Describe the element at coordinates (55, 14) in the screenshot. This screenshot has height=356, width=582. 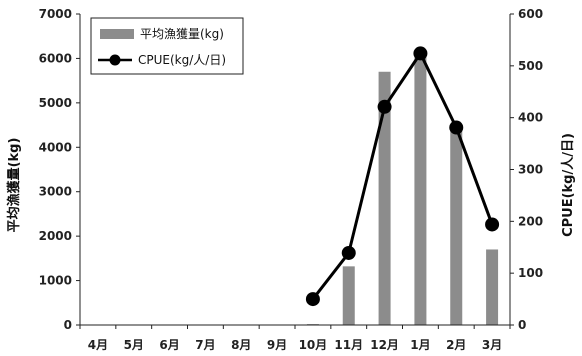
I see `left-tick-label: 7000` at that location.